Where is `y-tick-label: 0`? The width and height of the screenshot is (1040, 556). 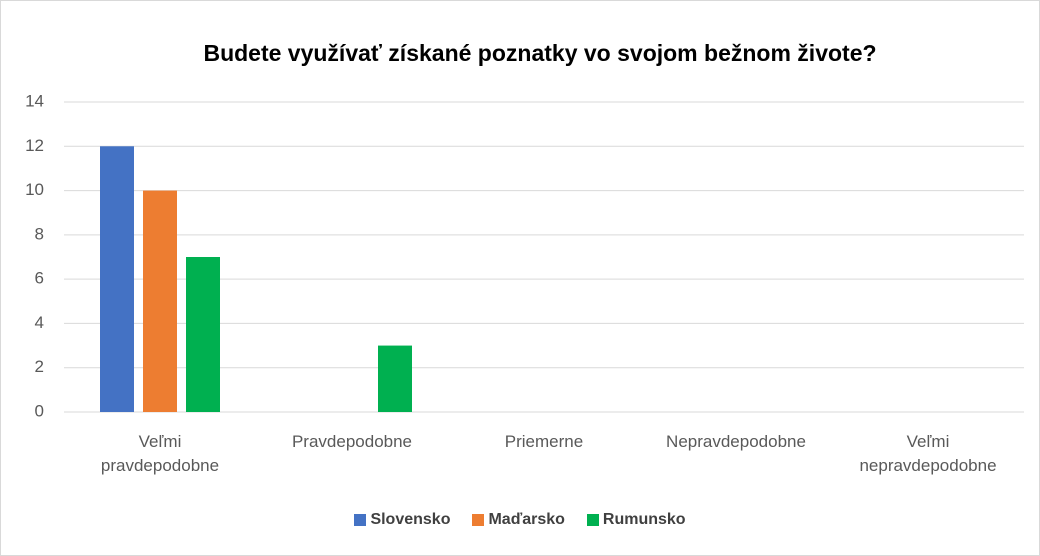
y-tick-label: 0 is located at coordinates (39, 410).